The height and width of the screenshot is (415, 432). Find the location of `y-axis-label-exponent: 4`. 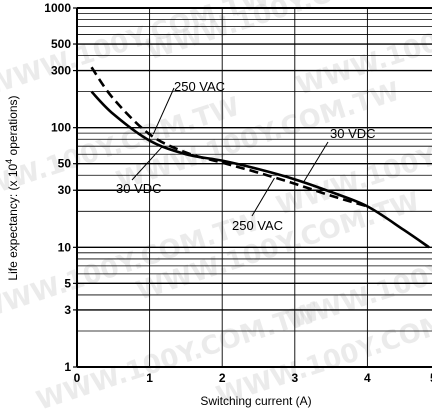

y-axis-label-exponent: 4 is located at coordinates (9, 161).